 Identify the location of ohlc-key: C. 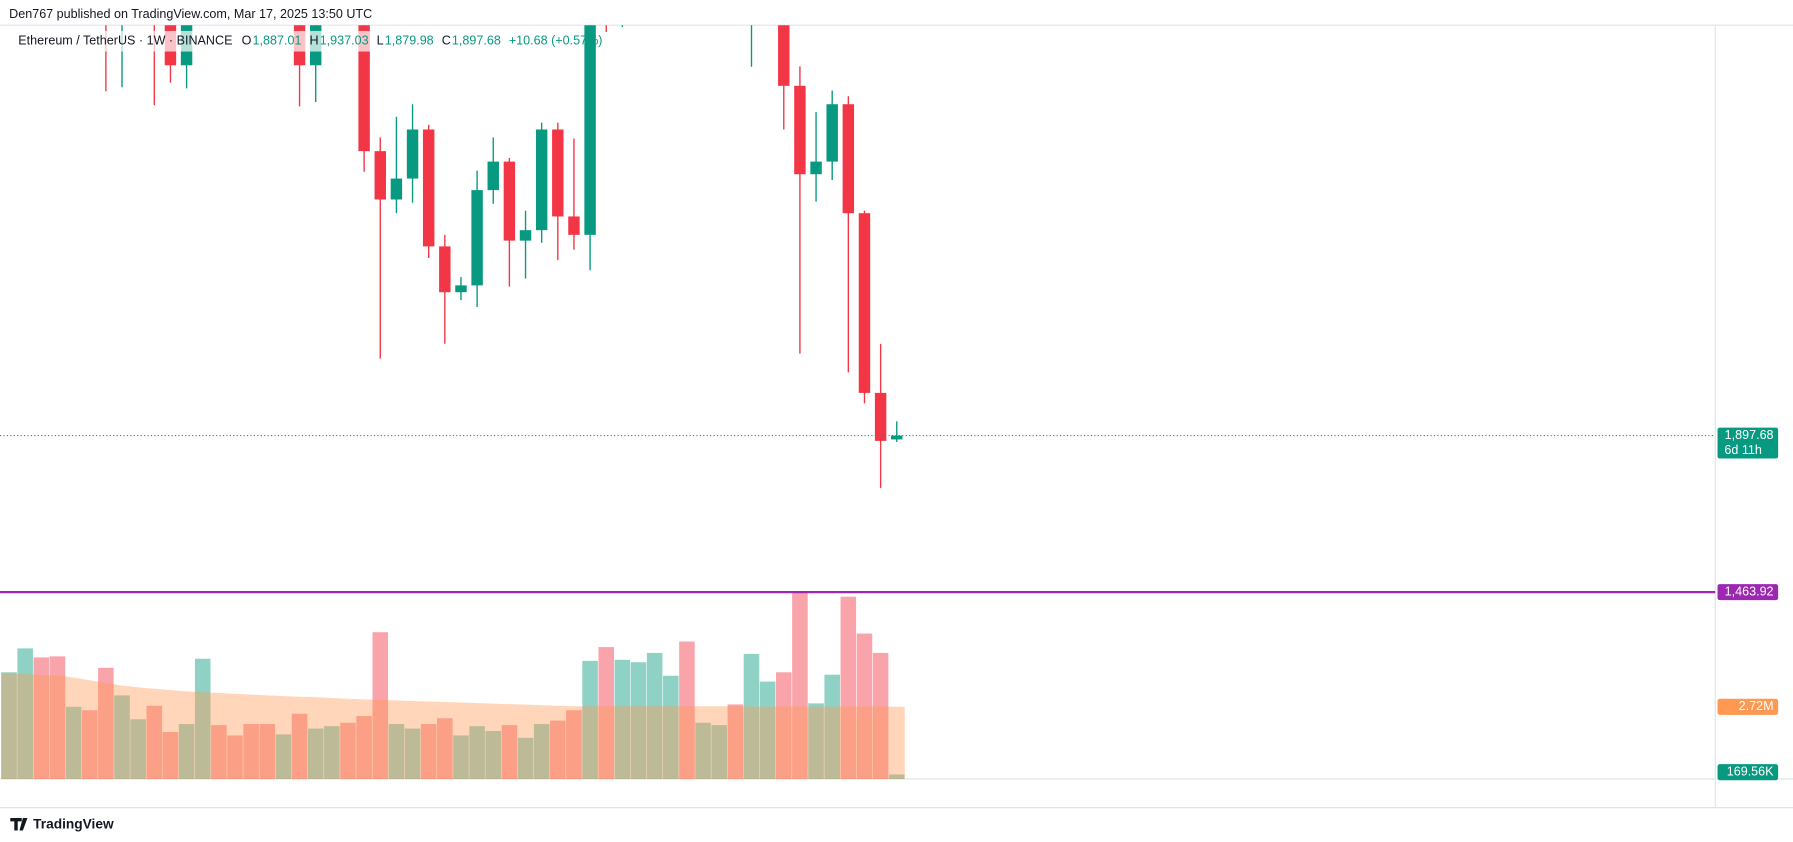
(446, 41).